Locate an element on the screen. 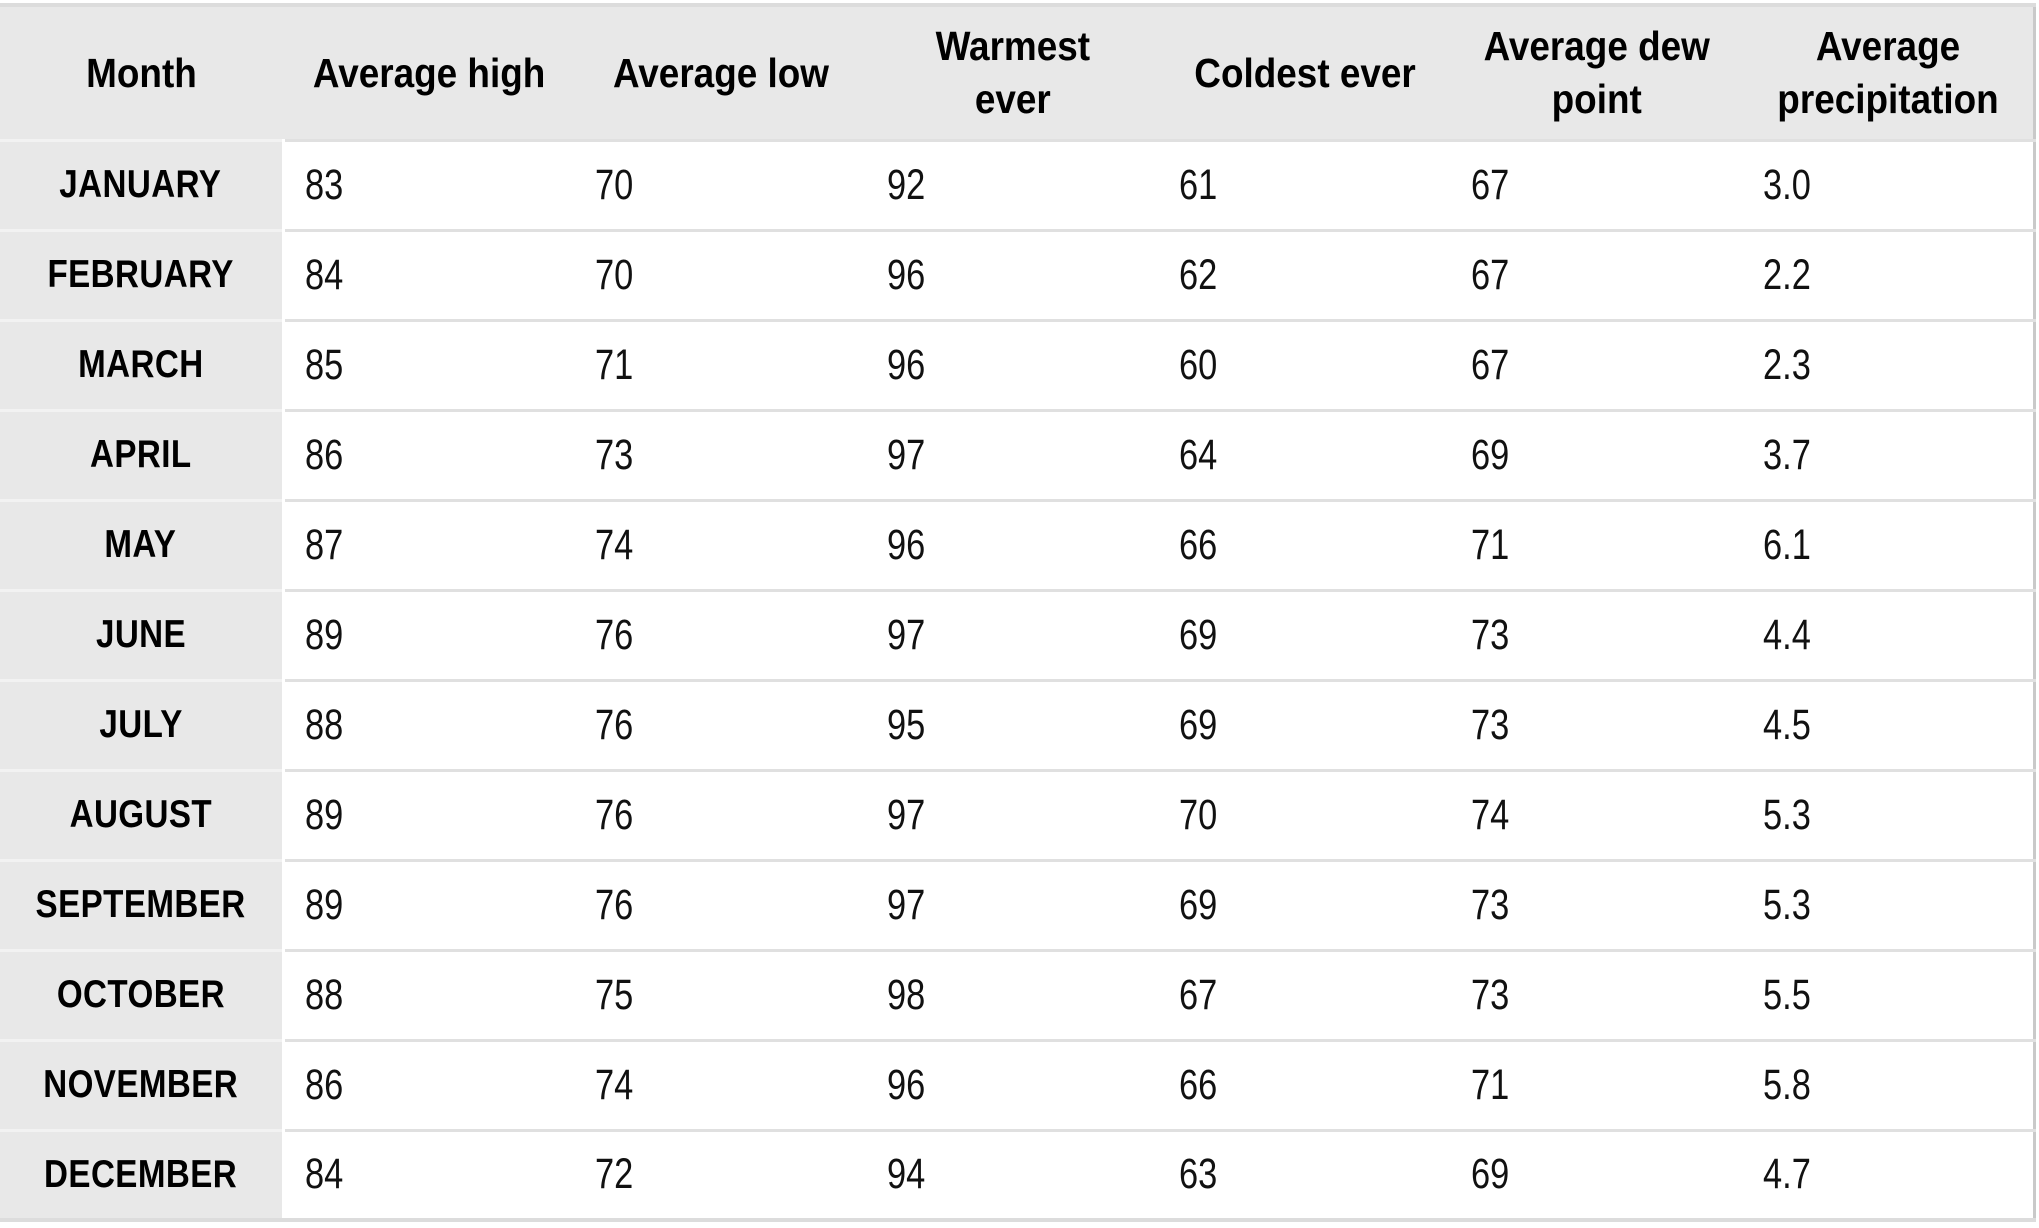 This screenshot has width=2039, height=1228. table-row-july: JULY 88 76 95 69 73 4.5 is located at coordinates (1017, 724).